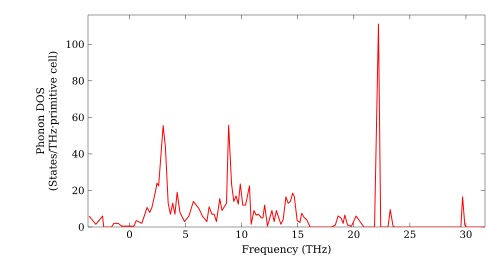 The image size is (500, 280). Describe the element at coordinates (242, 234) in the screenshot. I see `x-tick-label: 10` at that location.